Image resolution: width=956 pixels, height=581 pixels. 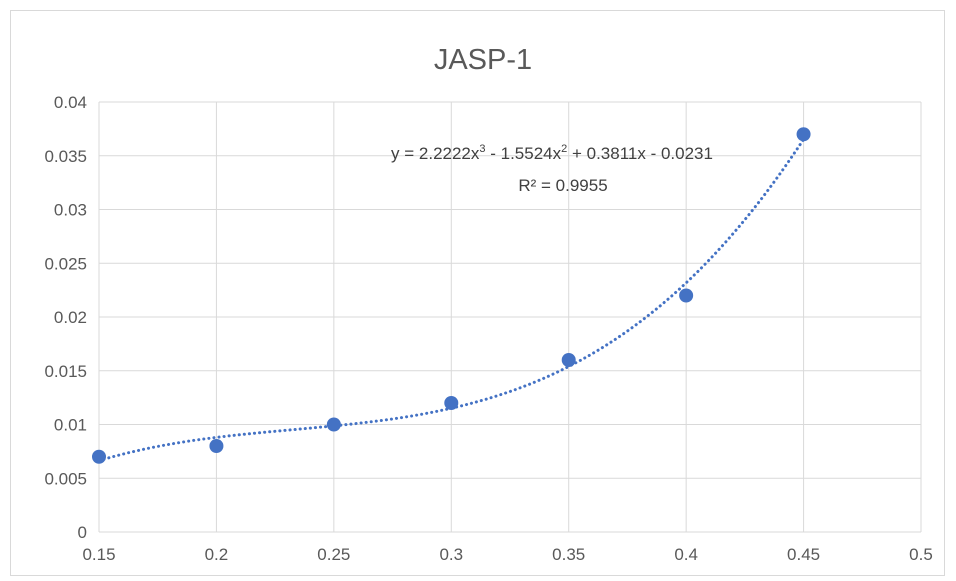 What do you see at coordinates (70, 102) in the screenshot?
I see `y-tick-label: 0.04` at bounding box center [70, 102].